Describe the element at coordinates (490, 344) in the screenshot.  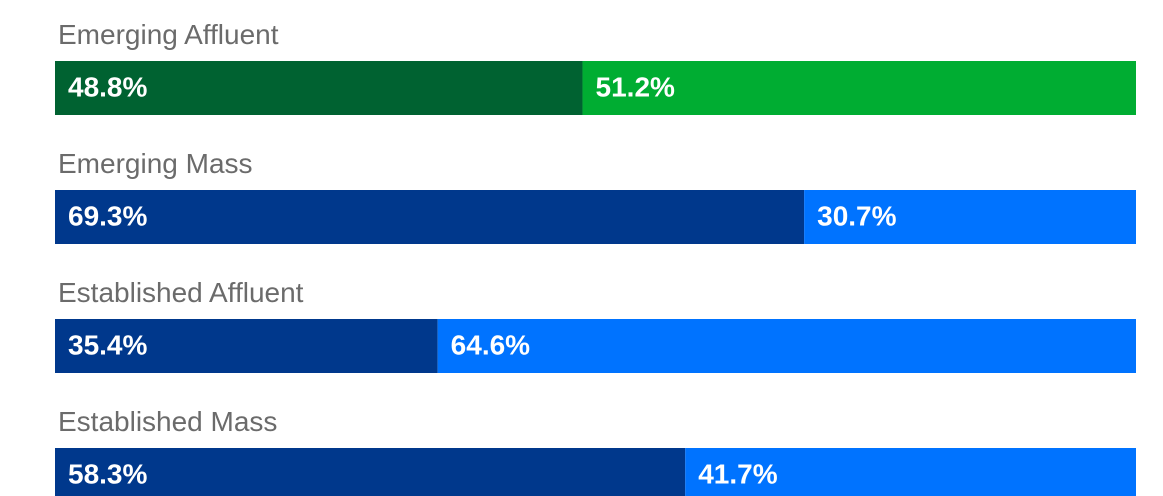
I see `value-label: 64.6%` at that location.